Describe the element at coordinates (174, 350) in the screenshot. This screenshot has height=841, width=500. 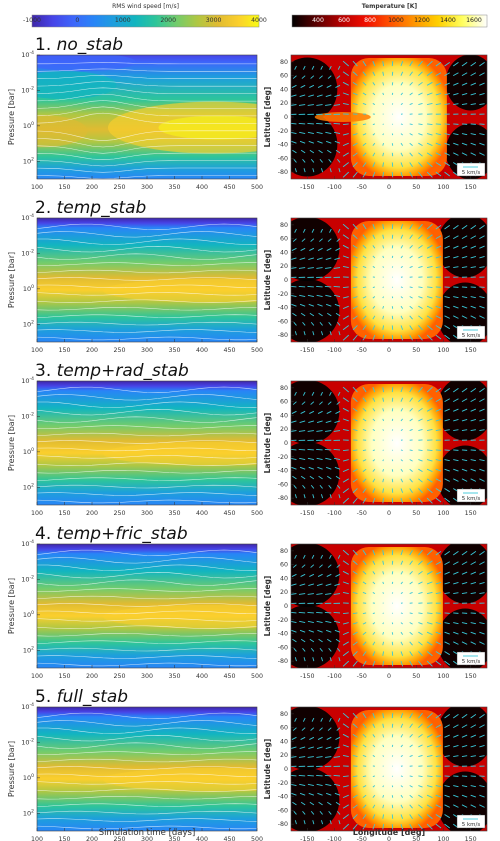
I see `time-tick-label: 350` at that location.